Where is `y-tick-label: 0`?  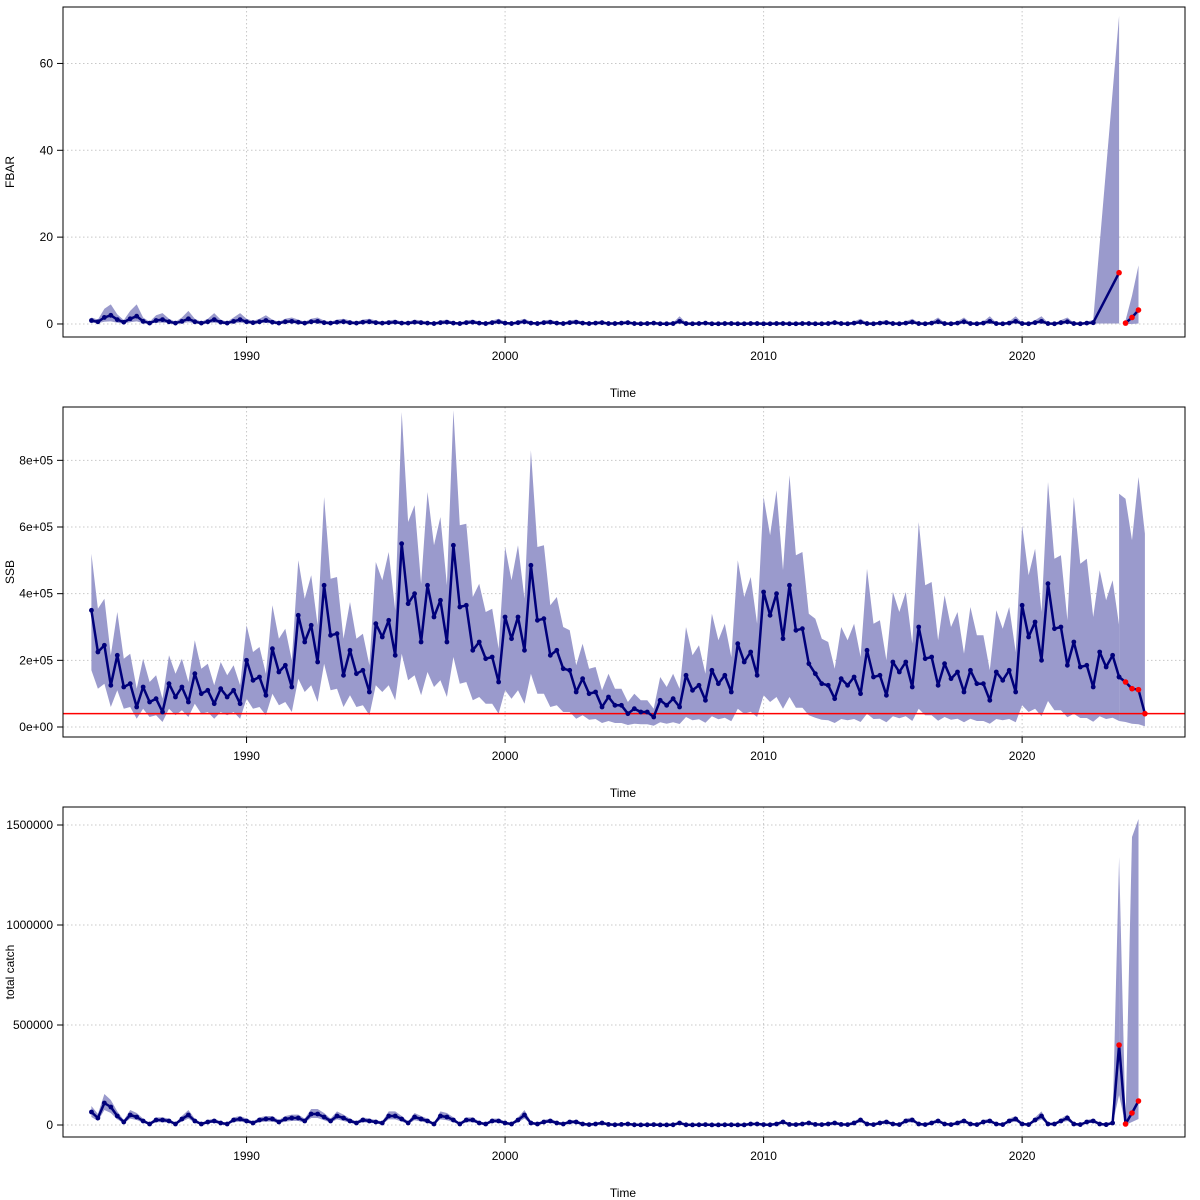 y-tick-label: 0 is located at coordinates (49, 1125).